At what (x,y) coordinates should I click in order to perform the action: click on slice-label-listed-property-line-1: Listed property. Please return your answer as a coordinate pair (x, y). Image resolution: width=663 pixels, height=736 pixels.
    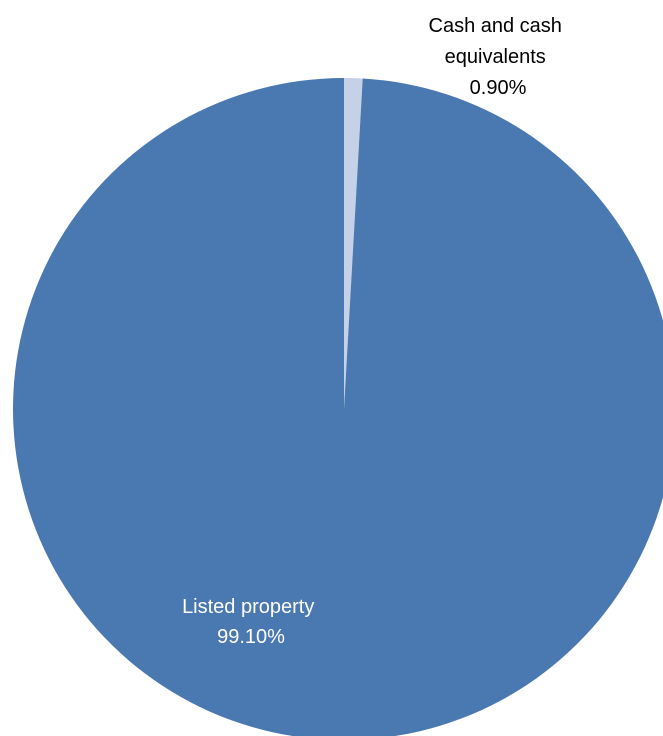
    Looking at the image, I should click on (248, 607).